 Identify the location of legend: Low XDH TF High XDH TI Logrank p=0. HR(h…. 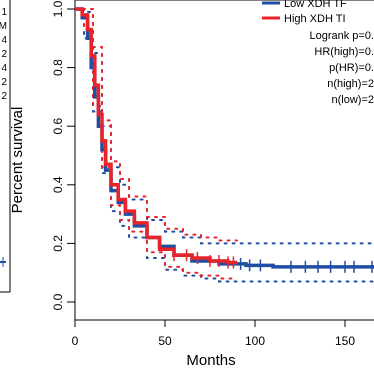
(318, 53).